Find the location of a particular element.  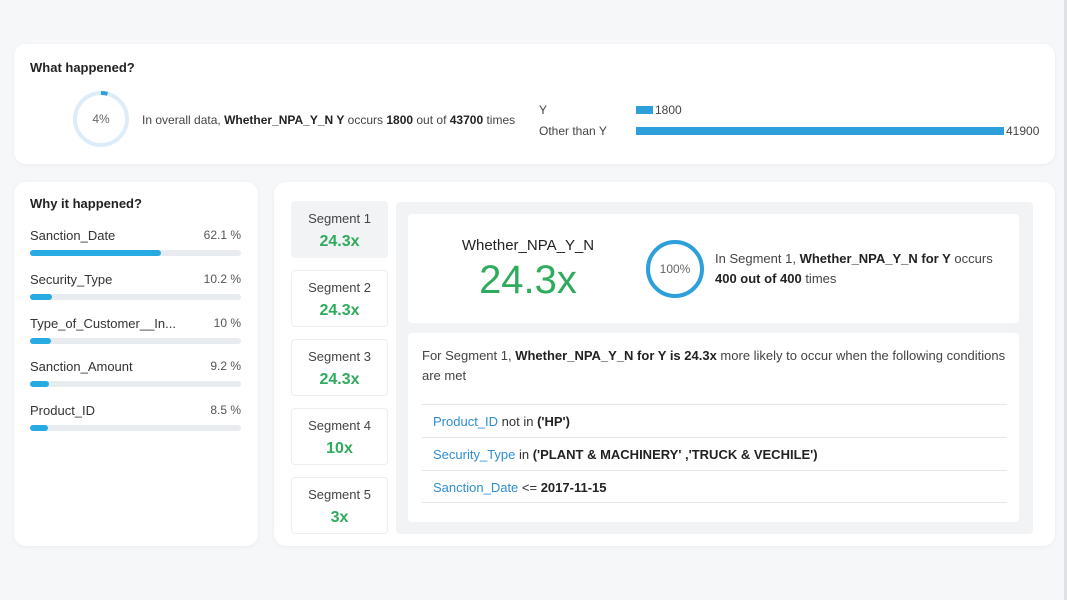

distribution-value-other: 41900 is located at coordinates (1023, 131).